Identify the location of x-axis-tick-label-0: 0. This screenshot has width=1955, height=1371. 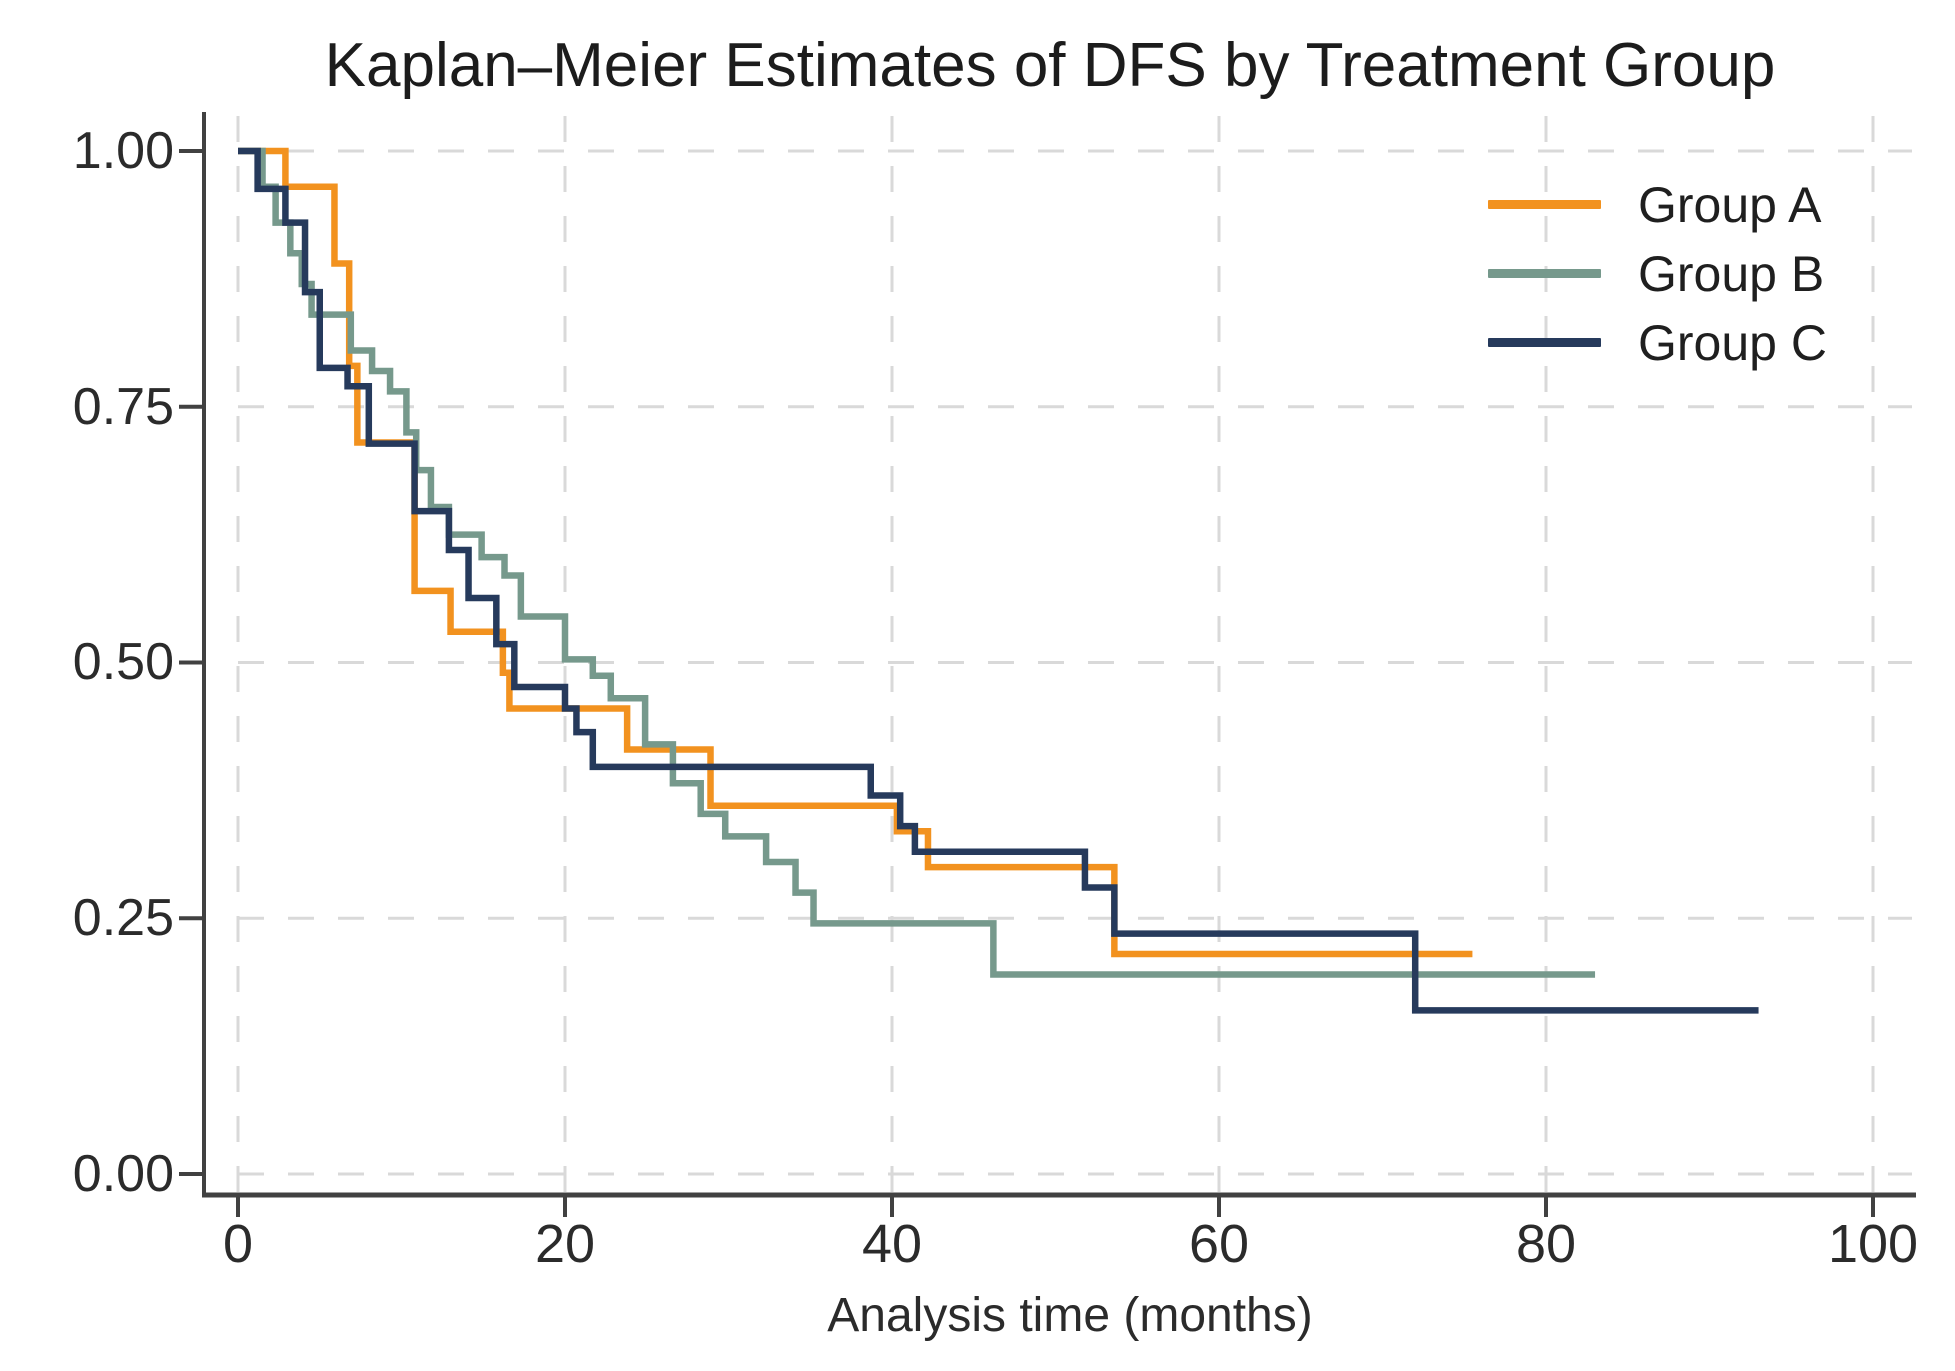
(238, 1244).